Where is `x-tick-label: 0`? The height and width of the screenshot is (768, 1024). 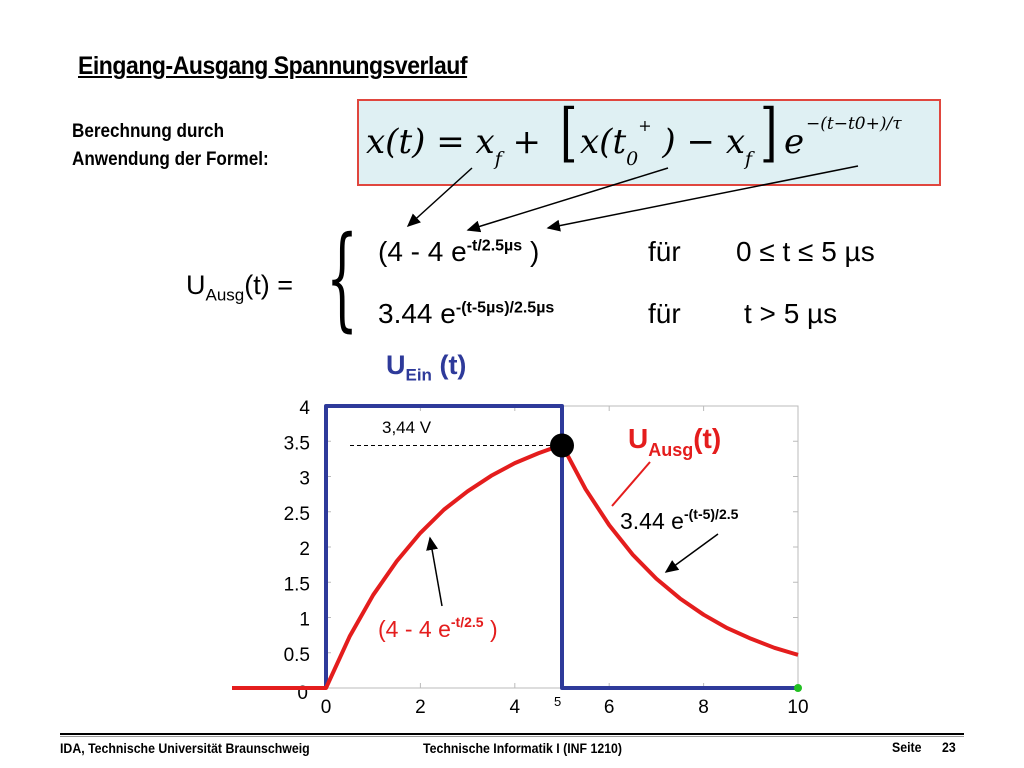
x-tick-label: 0 is located at coordinates (326, 707).